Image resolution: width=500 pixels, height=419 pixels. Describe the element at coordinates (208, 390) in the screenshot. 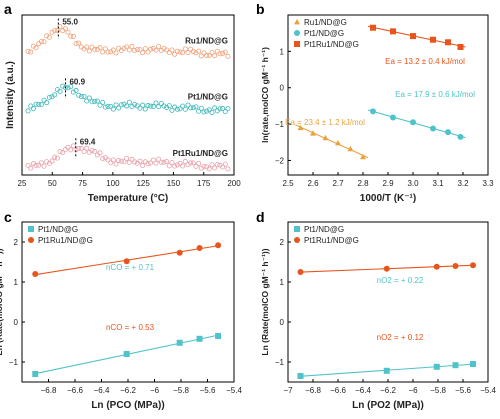

I see `x-tick-label: −5.6` at that location.